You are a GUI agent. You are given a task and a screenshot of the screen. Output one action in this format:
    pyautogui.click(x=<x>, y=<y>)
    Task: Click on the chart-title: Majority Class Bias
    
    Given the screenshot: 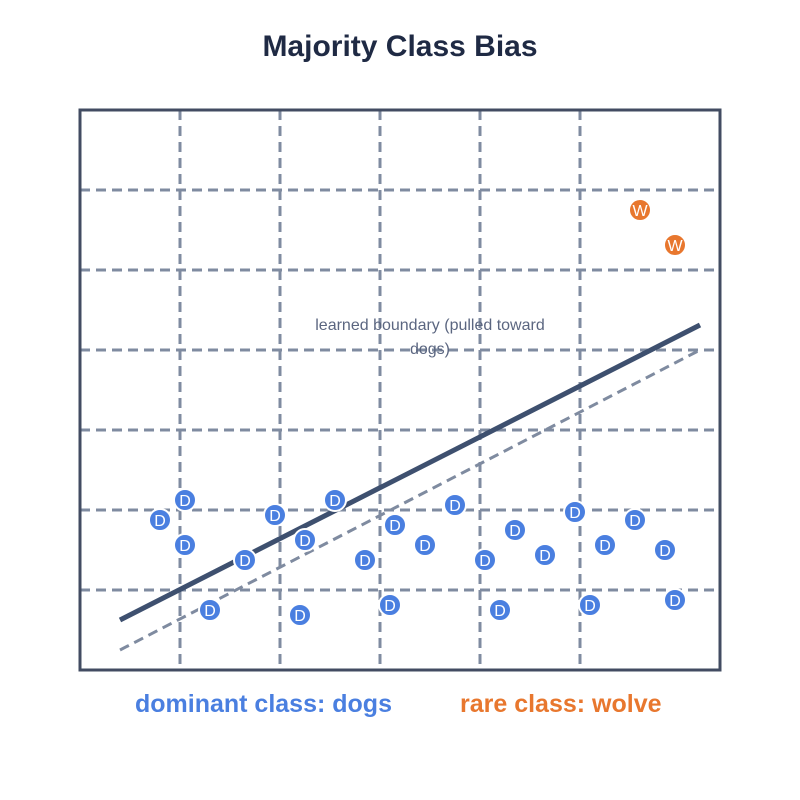 What is the action you would take?
    pyautogui.click(x=400, y=46)
    